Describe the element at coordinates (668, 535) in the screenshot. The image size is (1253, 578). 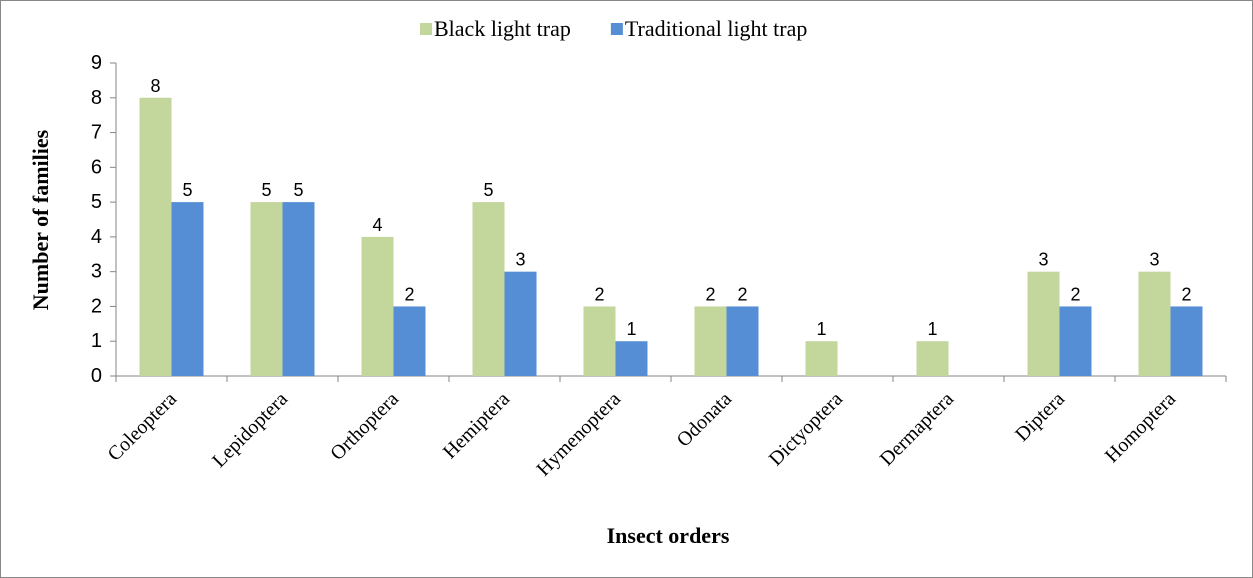
I see `x-axis-title: Insect orders` at that location.